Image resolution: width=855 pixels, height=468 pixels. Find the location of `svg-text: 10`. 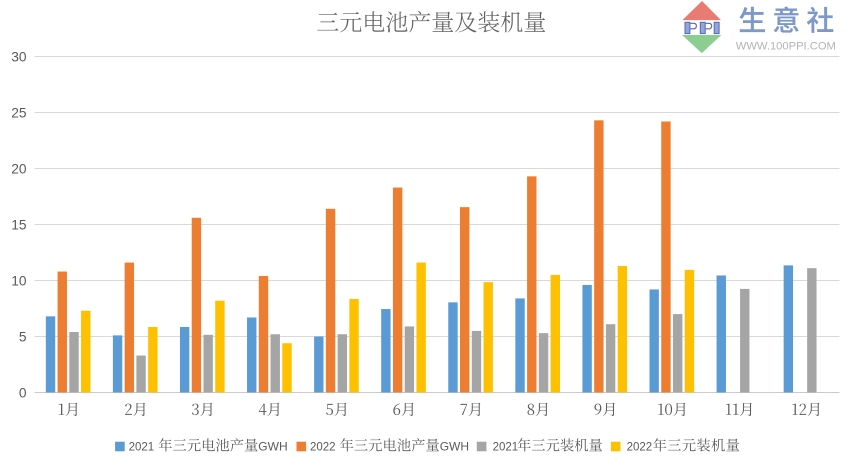

svg-text: 10 is located at coordinates (19, 281).